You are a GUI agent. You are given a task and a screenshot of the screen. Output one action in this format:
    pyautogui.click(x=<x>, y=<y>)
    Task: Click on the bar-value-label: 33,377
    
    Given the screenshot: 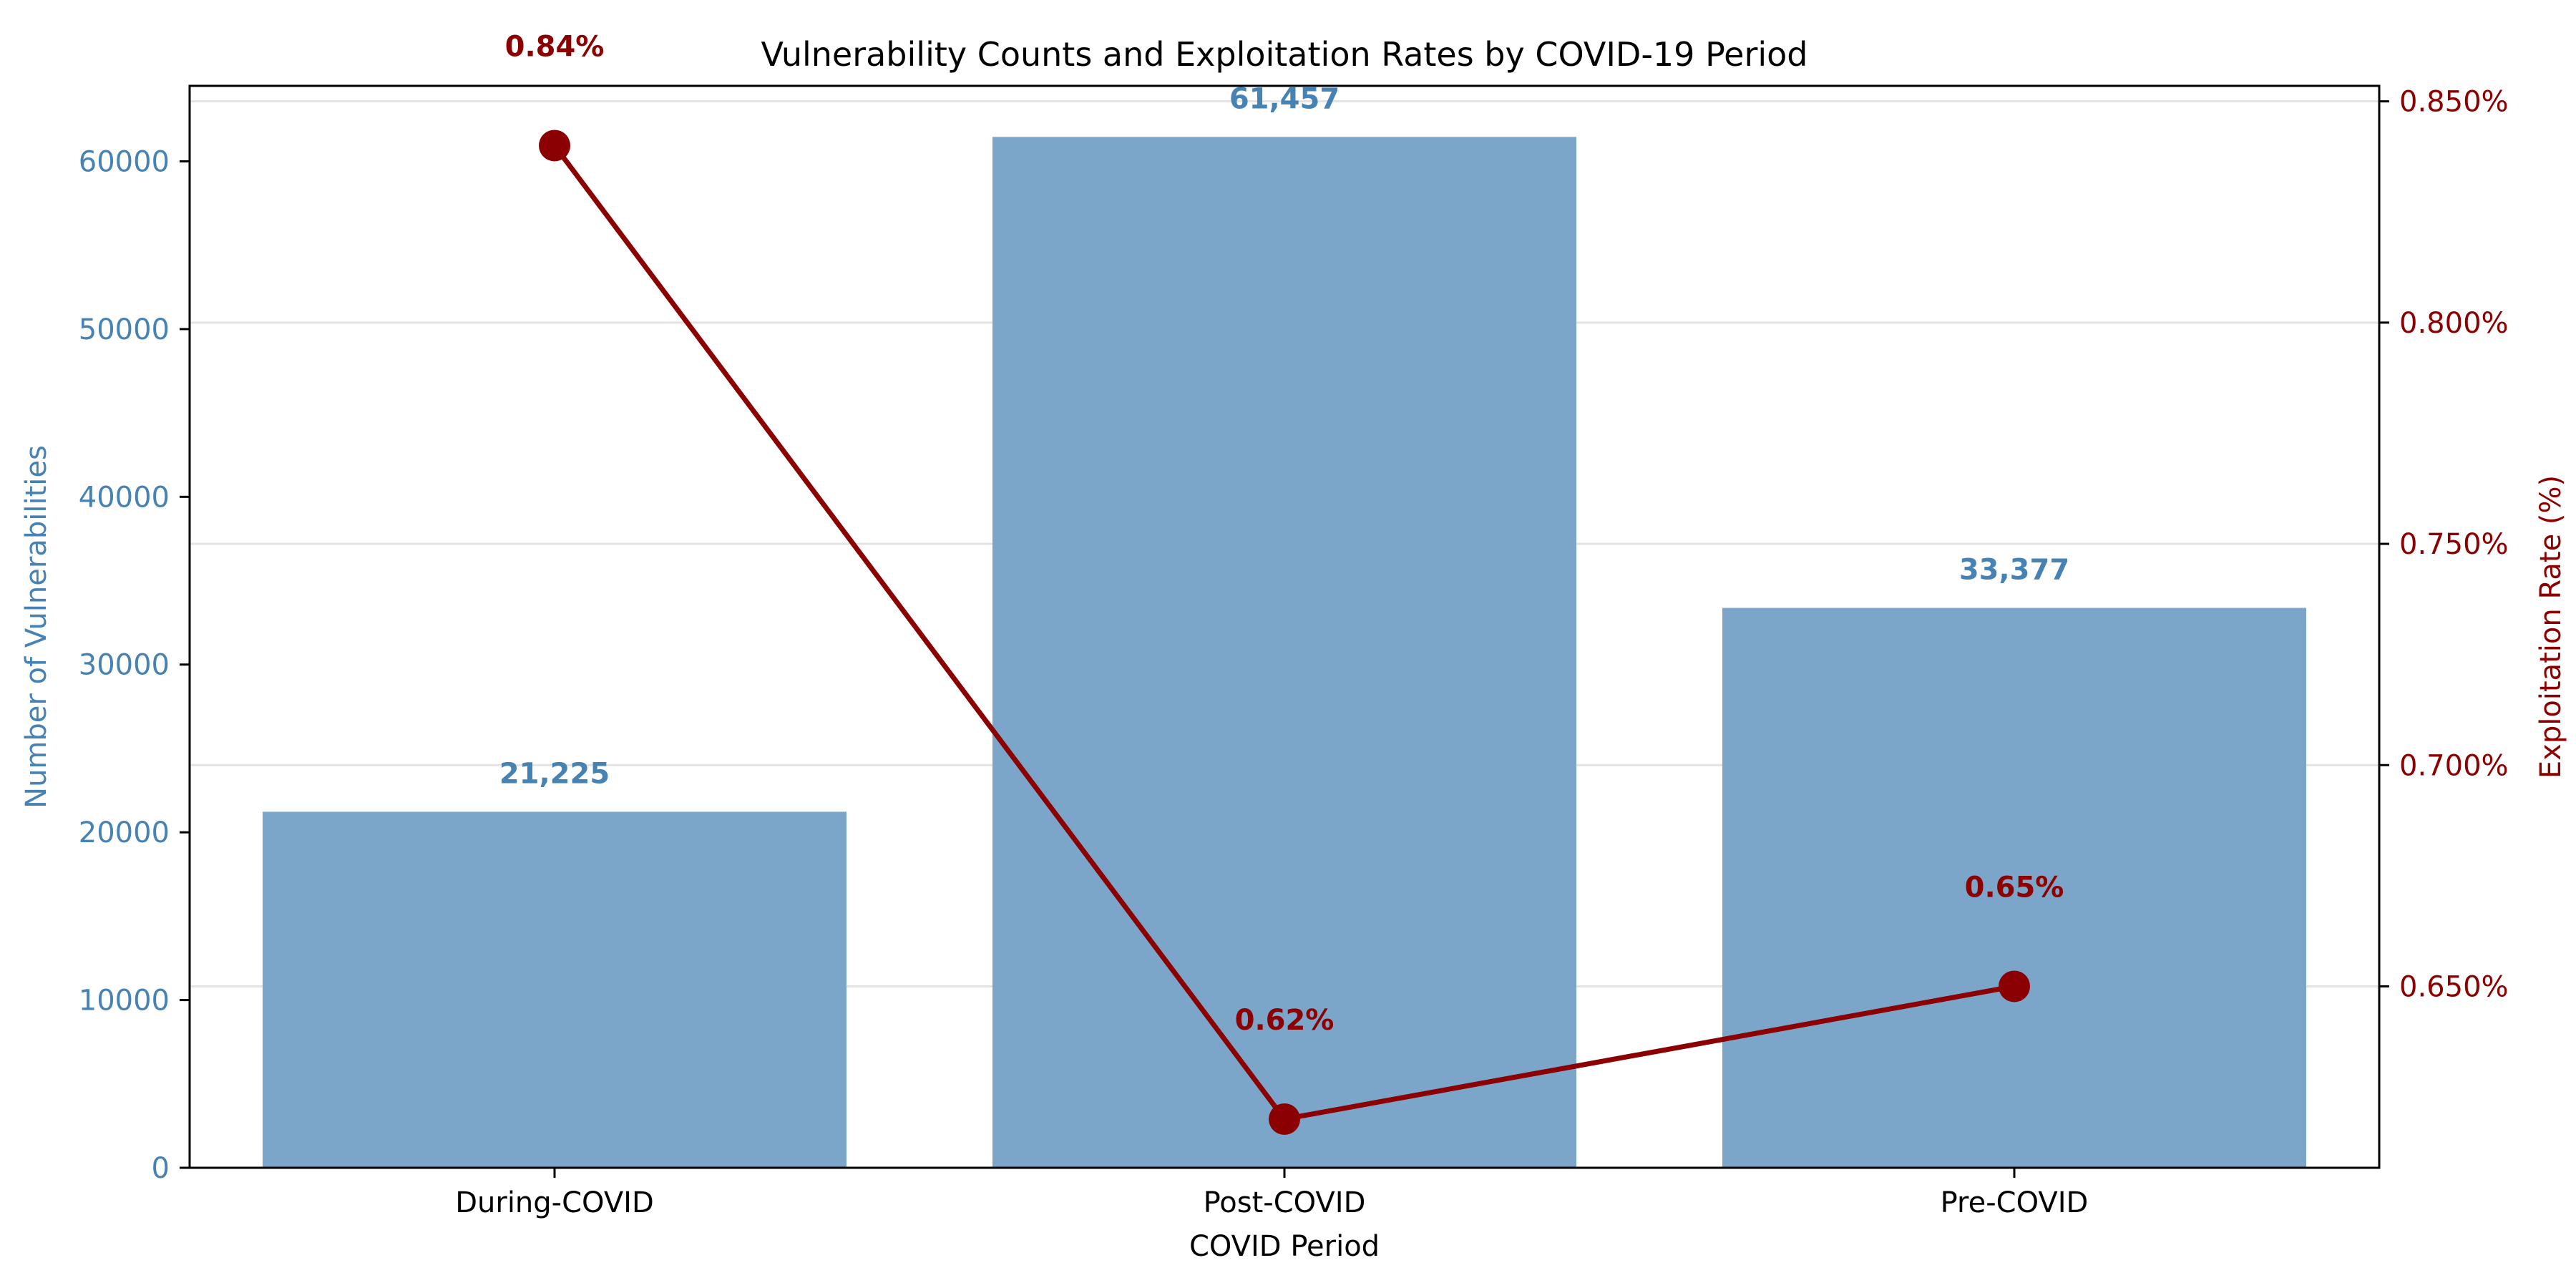 What is the action you would take?
    pyautogui.click(x=2014, y=570)
    